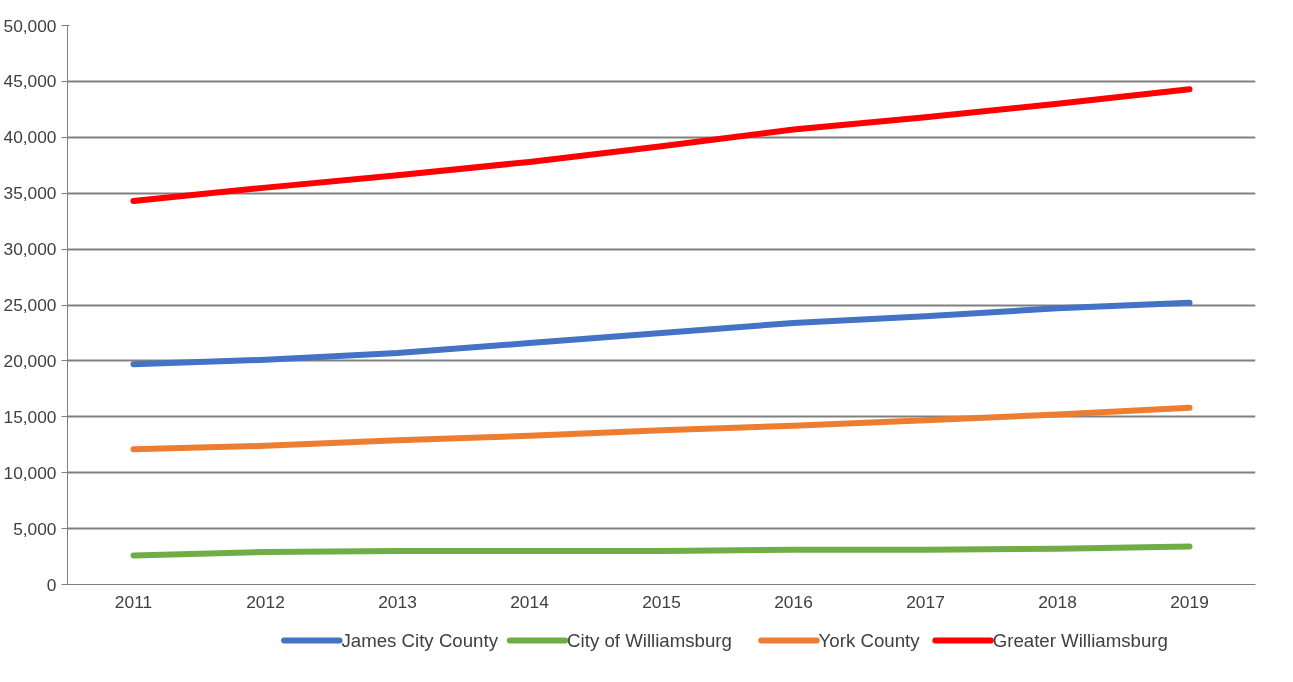 This screenshot has height=682, width=1293. Describe the element at coordinates (133, 601) in the screenshot. I see `x-tick-label: 2011` at that location.